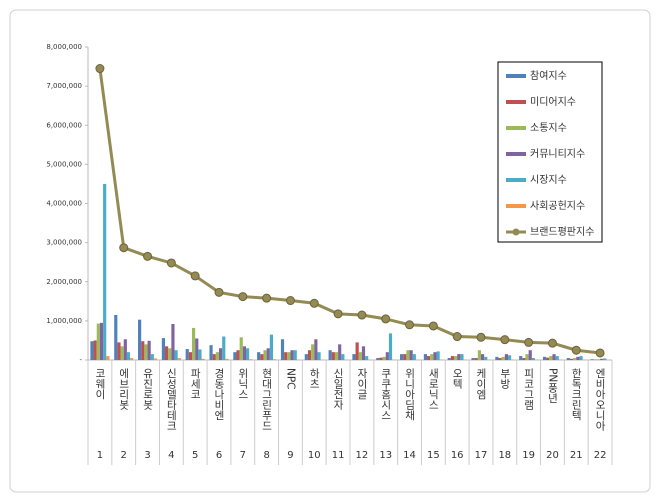 Image resolution: width=660 pixels, height=502 pixels. Describe the element at coordinates (243, 383) in the screenshot. I see `x-tick-label: 위닉스` at that location.